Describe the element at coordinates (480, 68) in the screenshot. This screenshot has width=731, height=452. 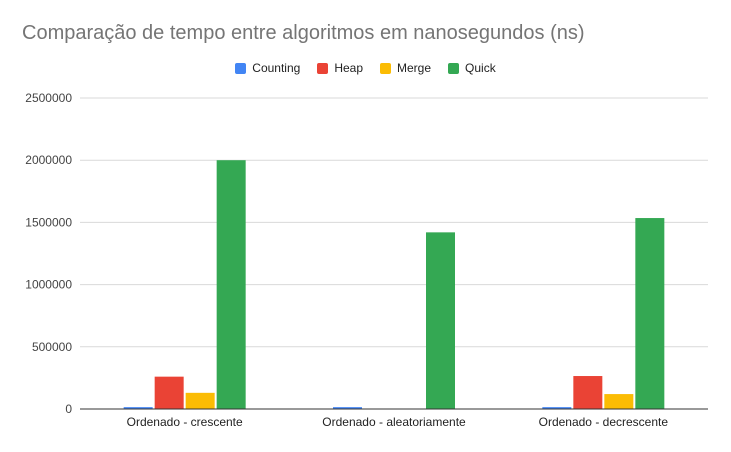
I see `legend-label-quick: Quick` at that location.